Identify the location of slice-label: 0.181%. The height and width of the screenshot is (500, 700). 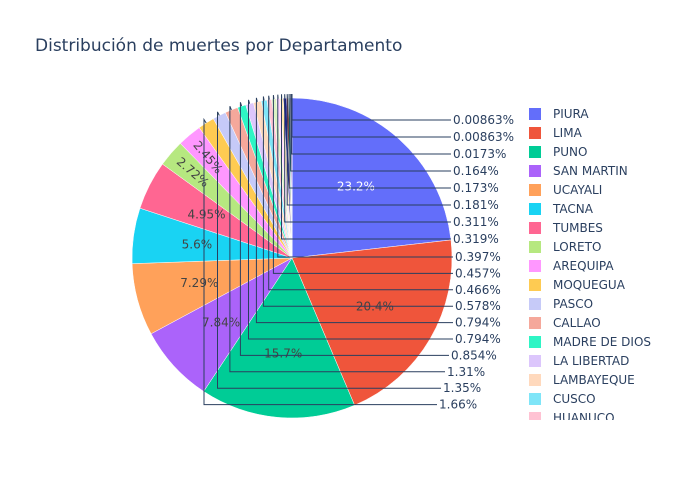
(476, 205).